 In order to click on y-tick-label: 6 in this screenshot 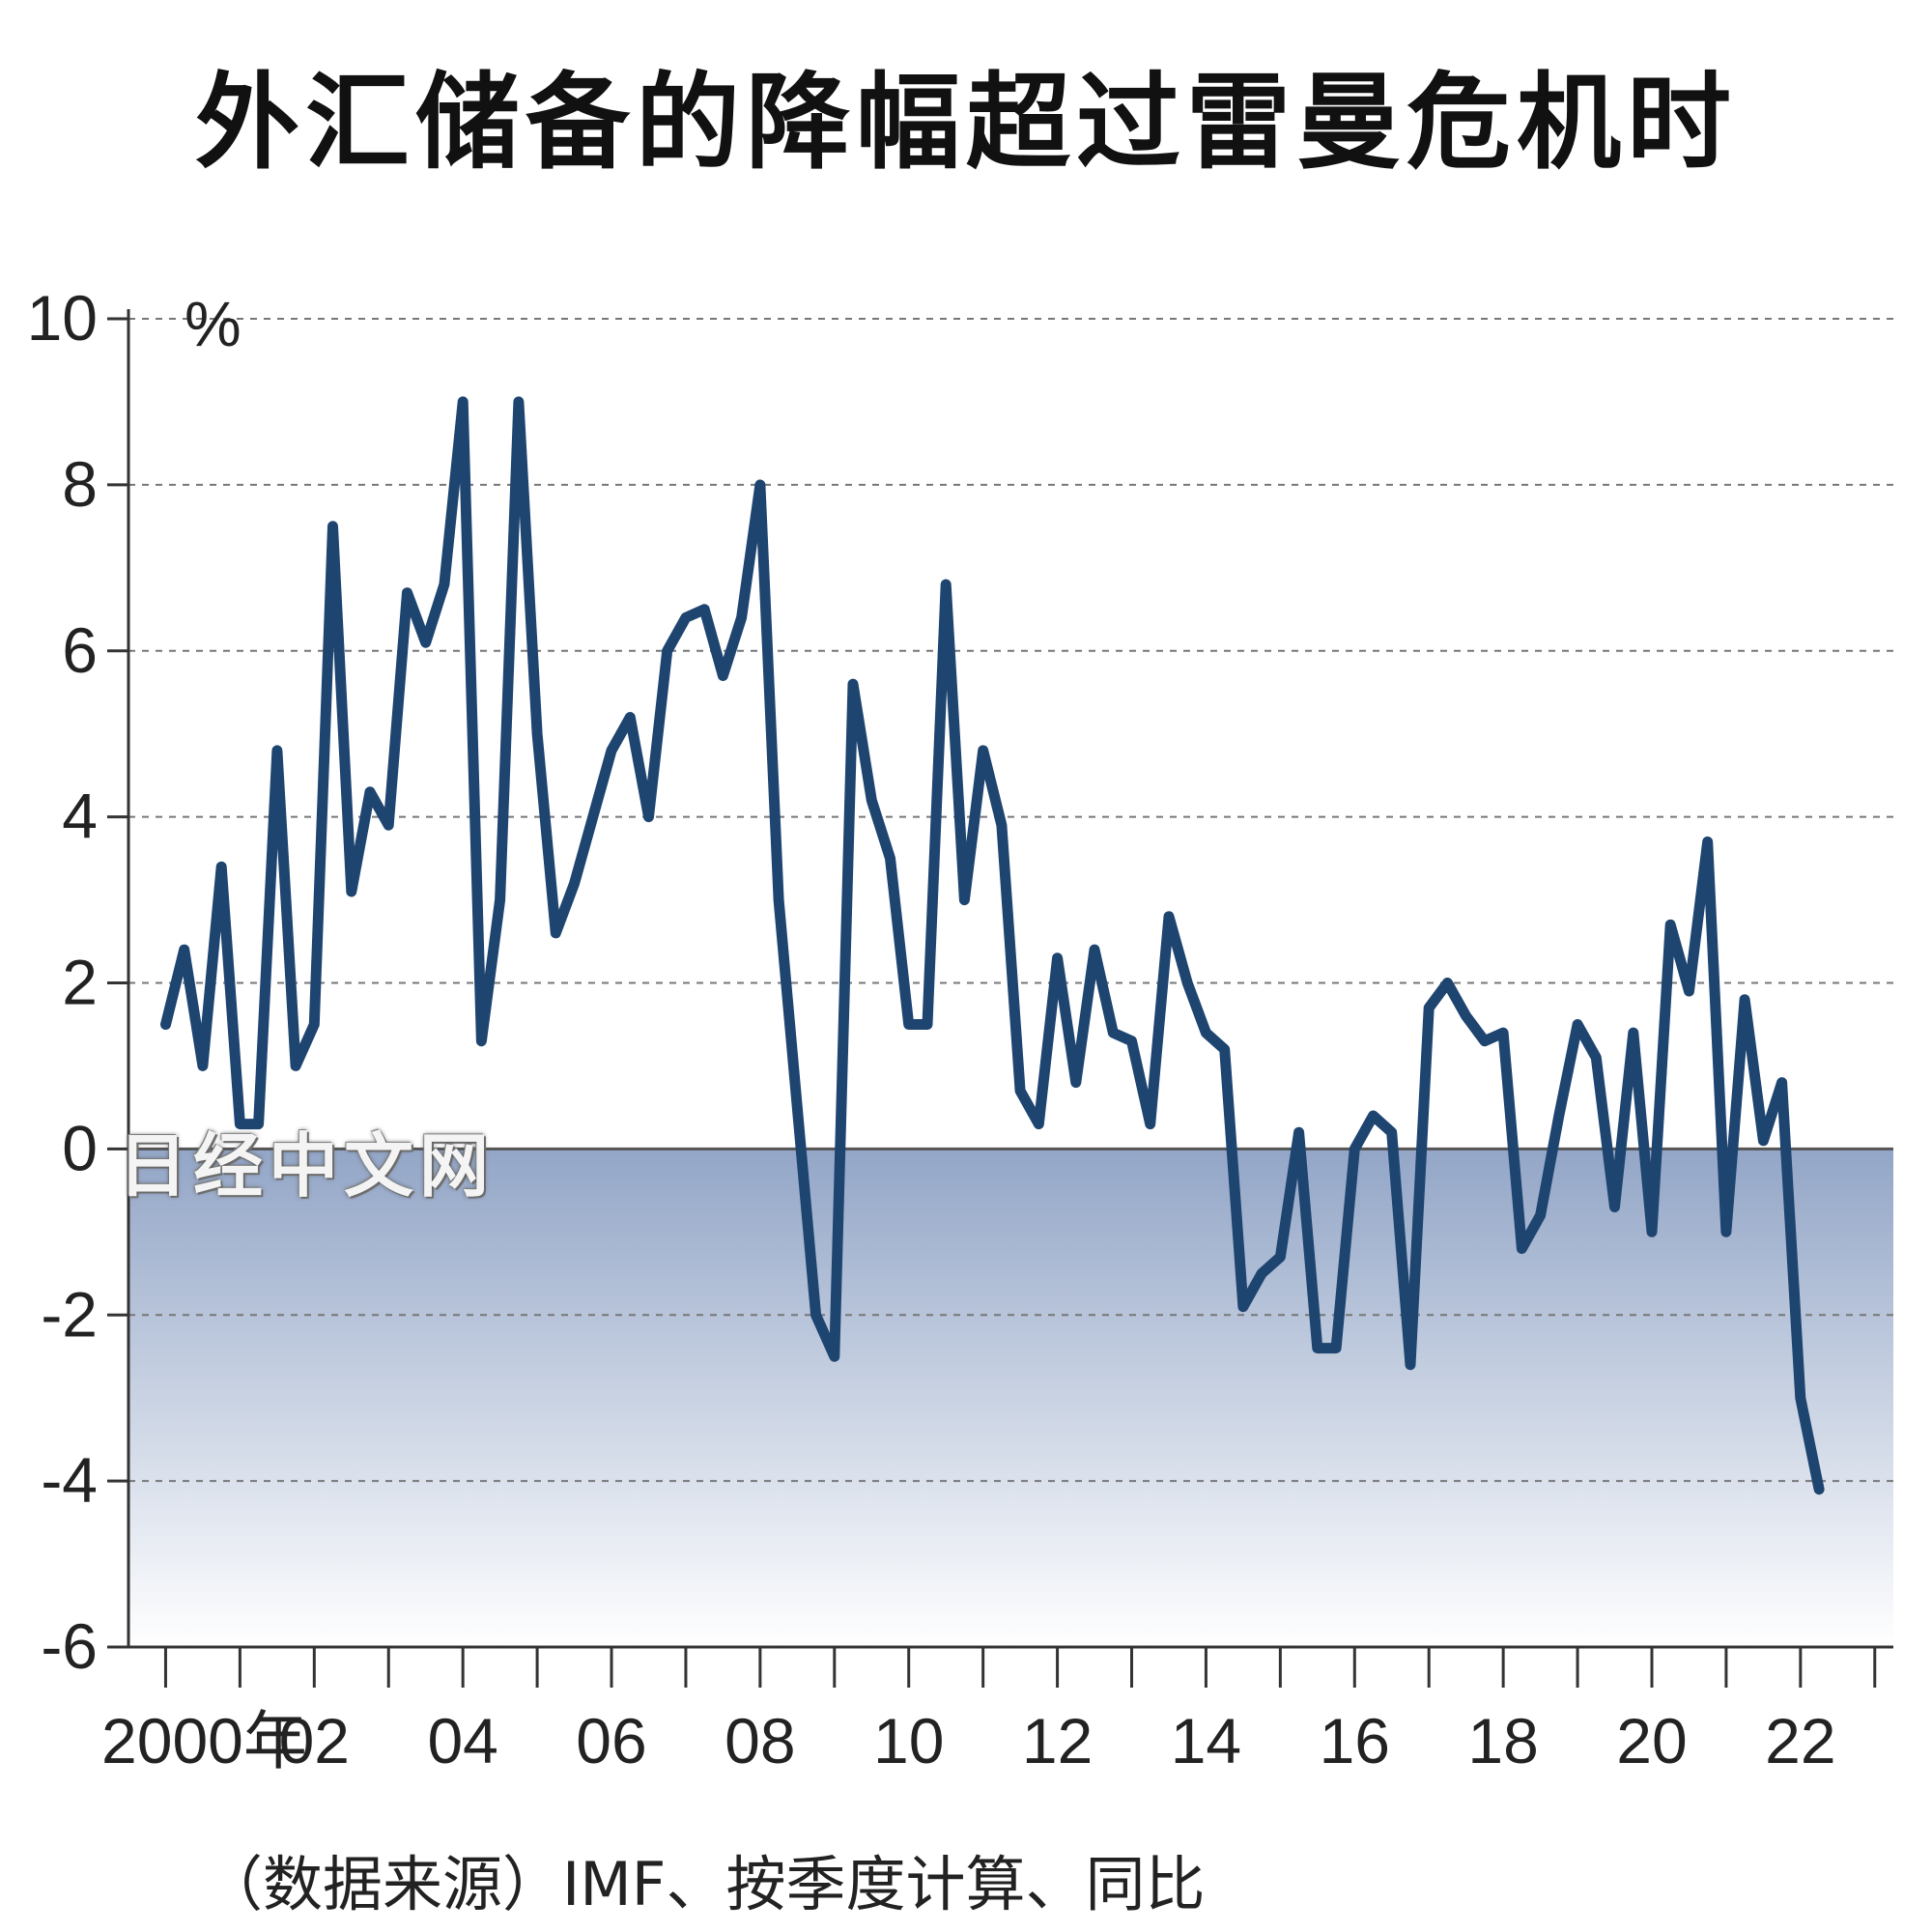, I will do `click(80, 650)`.